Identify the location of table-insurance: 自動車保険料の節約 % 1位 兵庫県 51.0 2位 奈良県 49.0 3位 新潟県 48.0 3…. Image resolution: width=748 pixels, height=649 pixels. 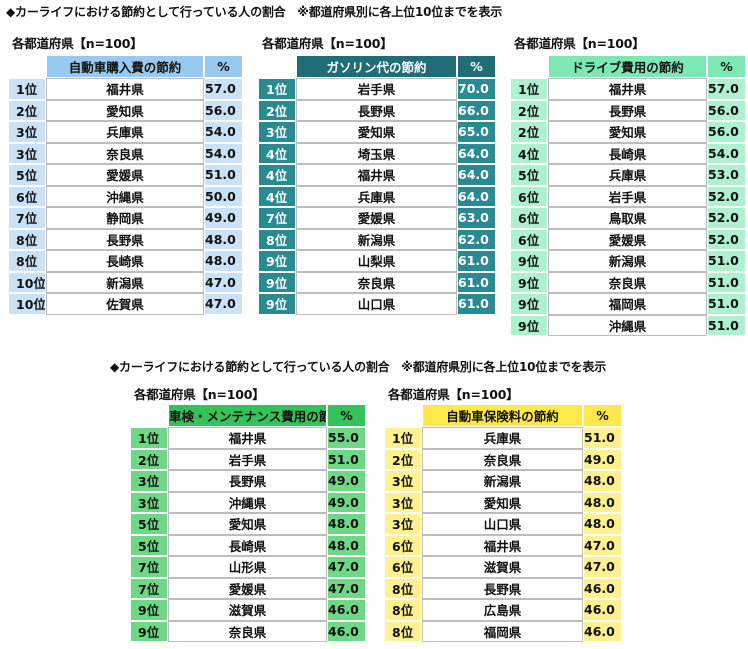
(503, 523).